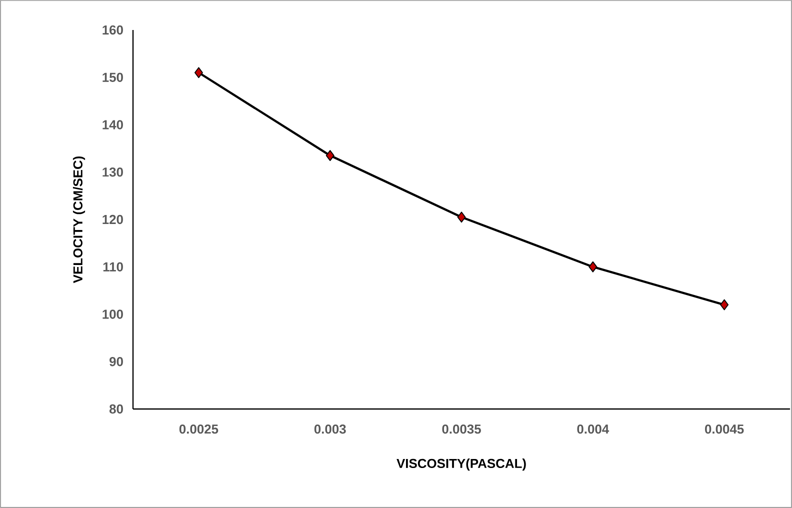  What do you see at coordinates (112, 314) in the screenshot?
I see `y-tick-label: 100` at bounding box center [112, 314].